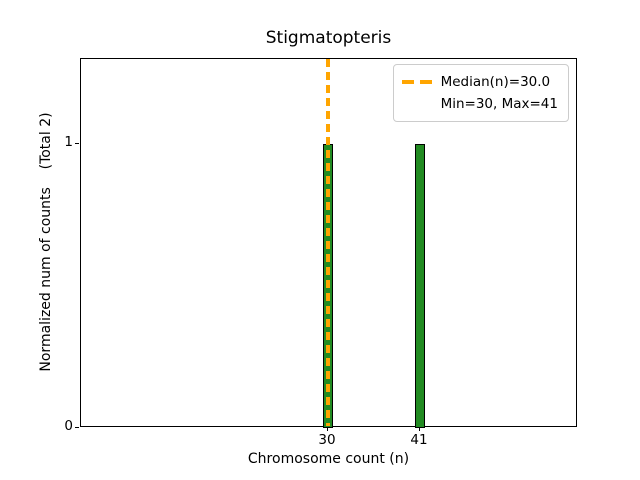 This screenshot has height=480, width=640. What do you see at coordinates (327, 440) in the screenshot?
I see `x-tick-label: 30` at bounding box center [327, 440].